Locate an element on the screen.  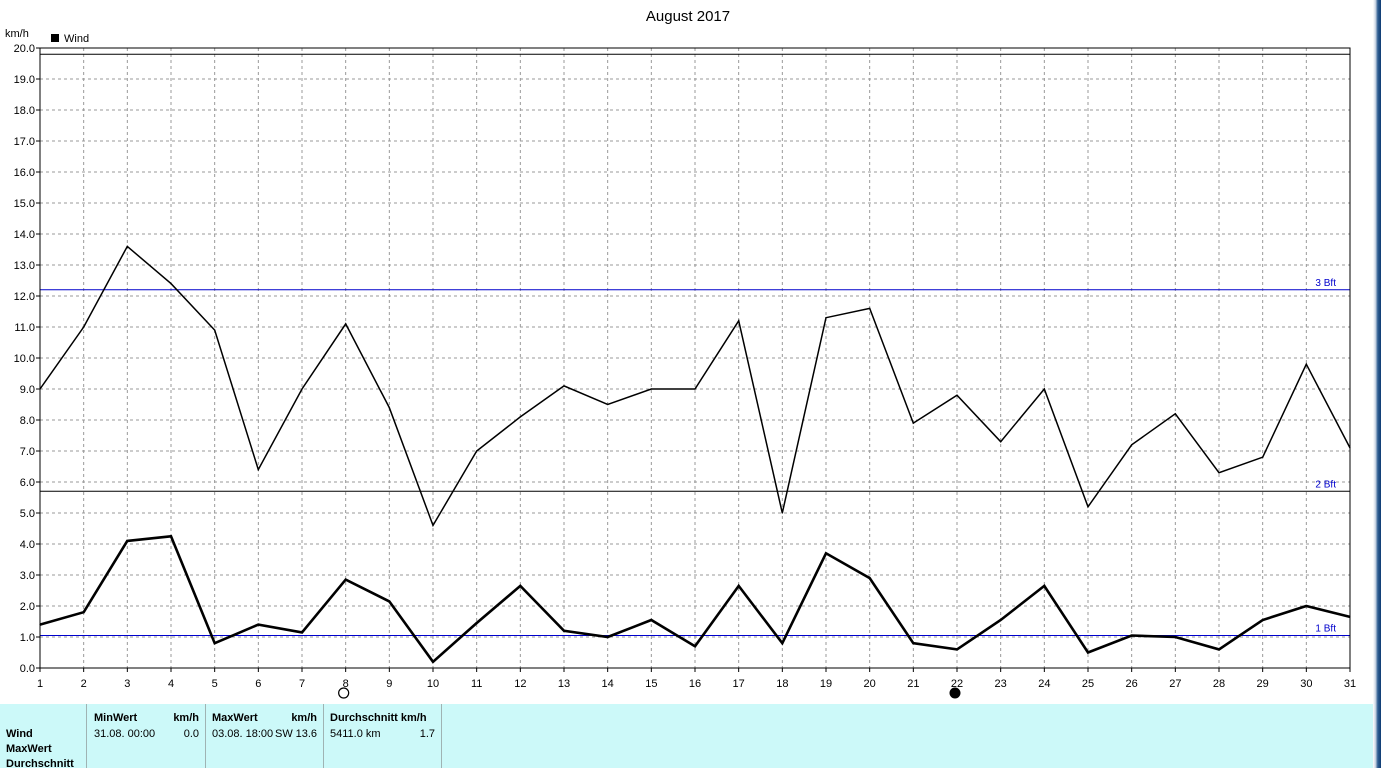
reference-line-label: 2 Bft is located at coordinates (1325, 484).